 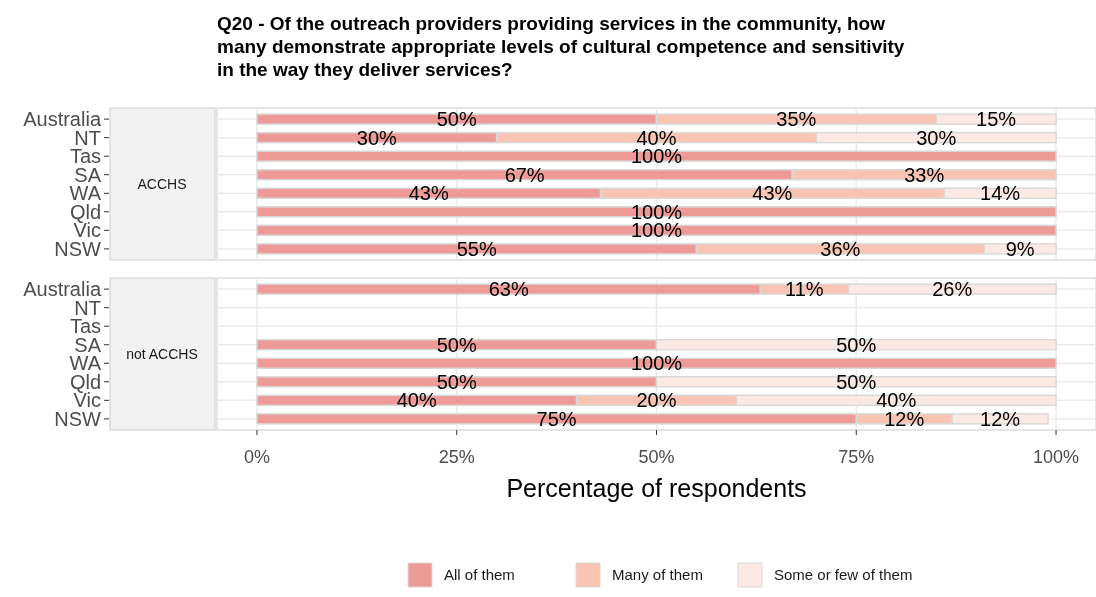 What do you see at coordinates (656, 400) in the screenshot?
I see `data-label: 20%` at bounding box center [656, 400].